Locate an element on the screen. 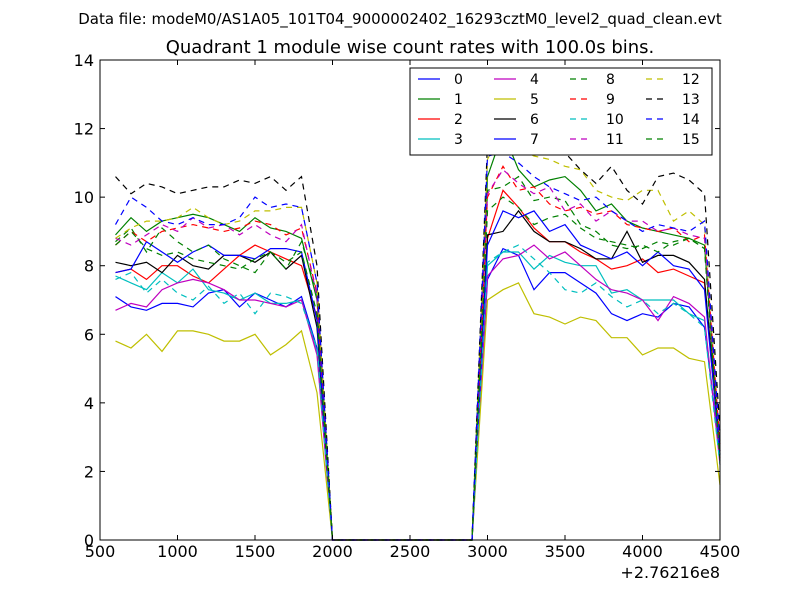  x-tick-label: 1500 is located at coordinates (255, 551).